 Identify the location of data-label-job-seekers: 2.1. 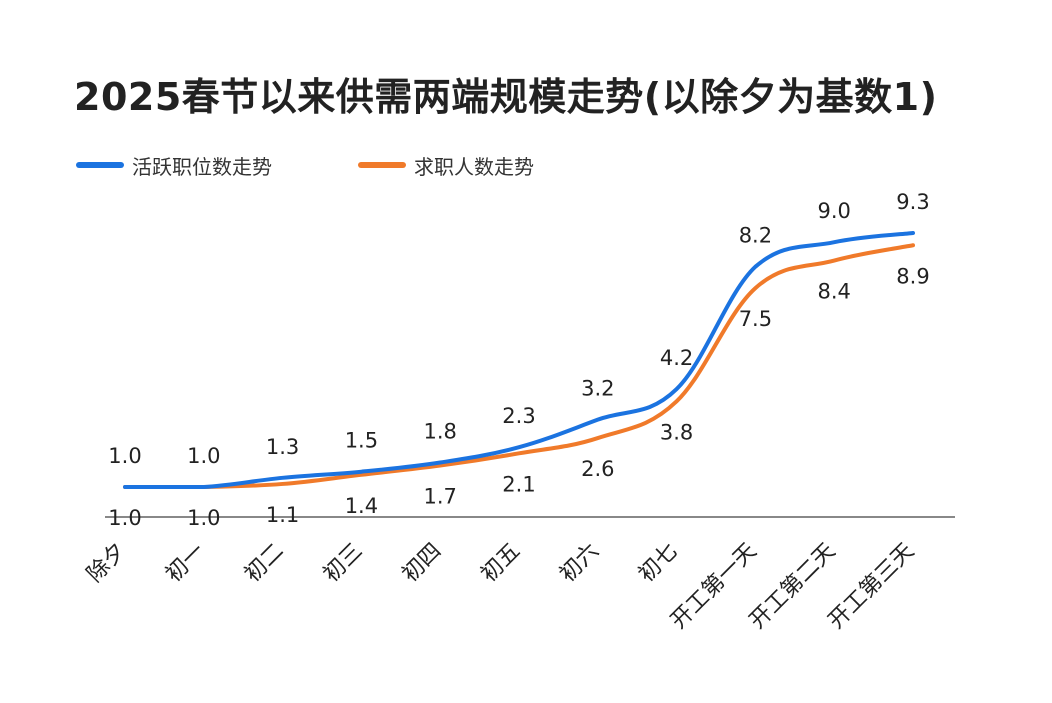
(518, 484).